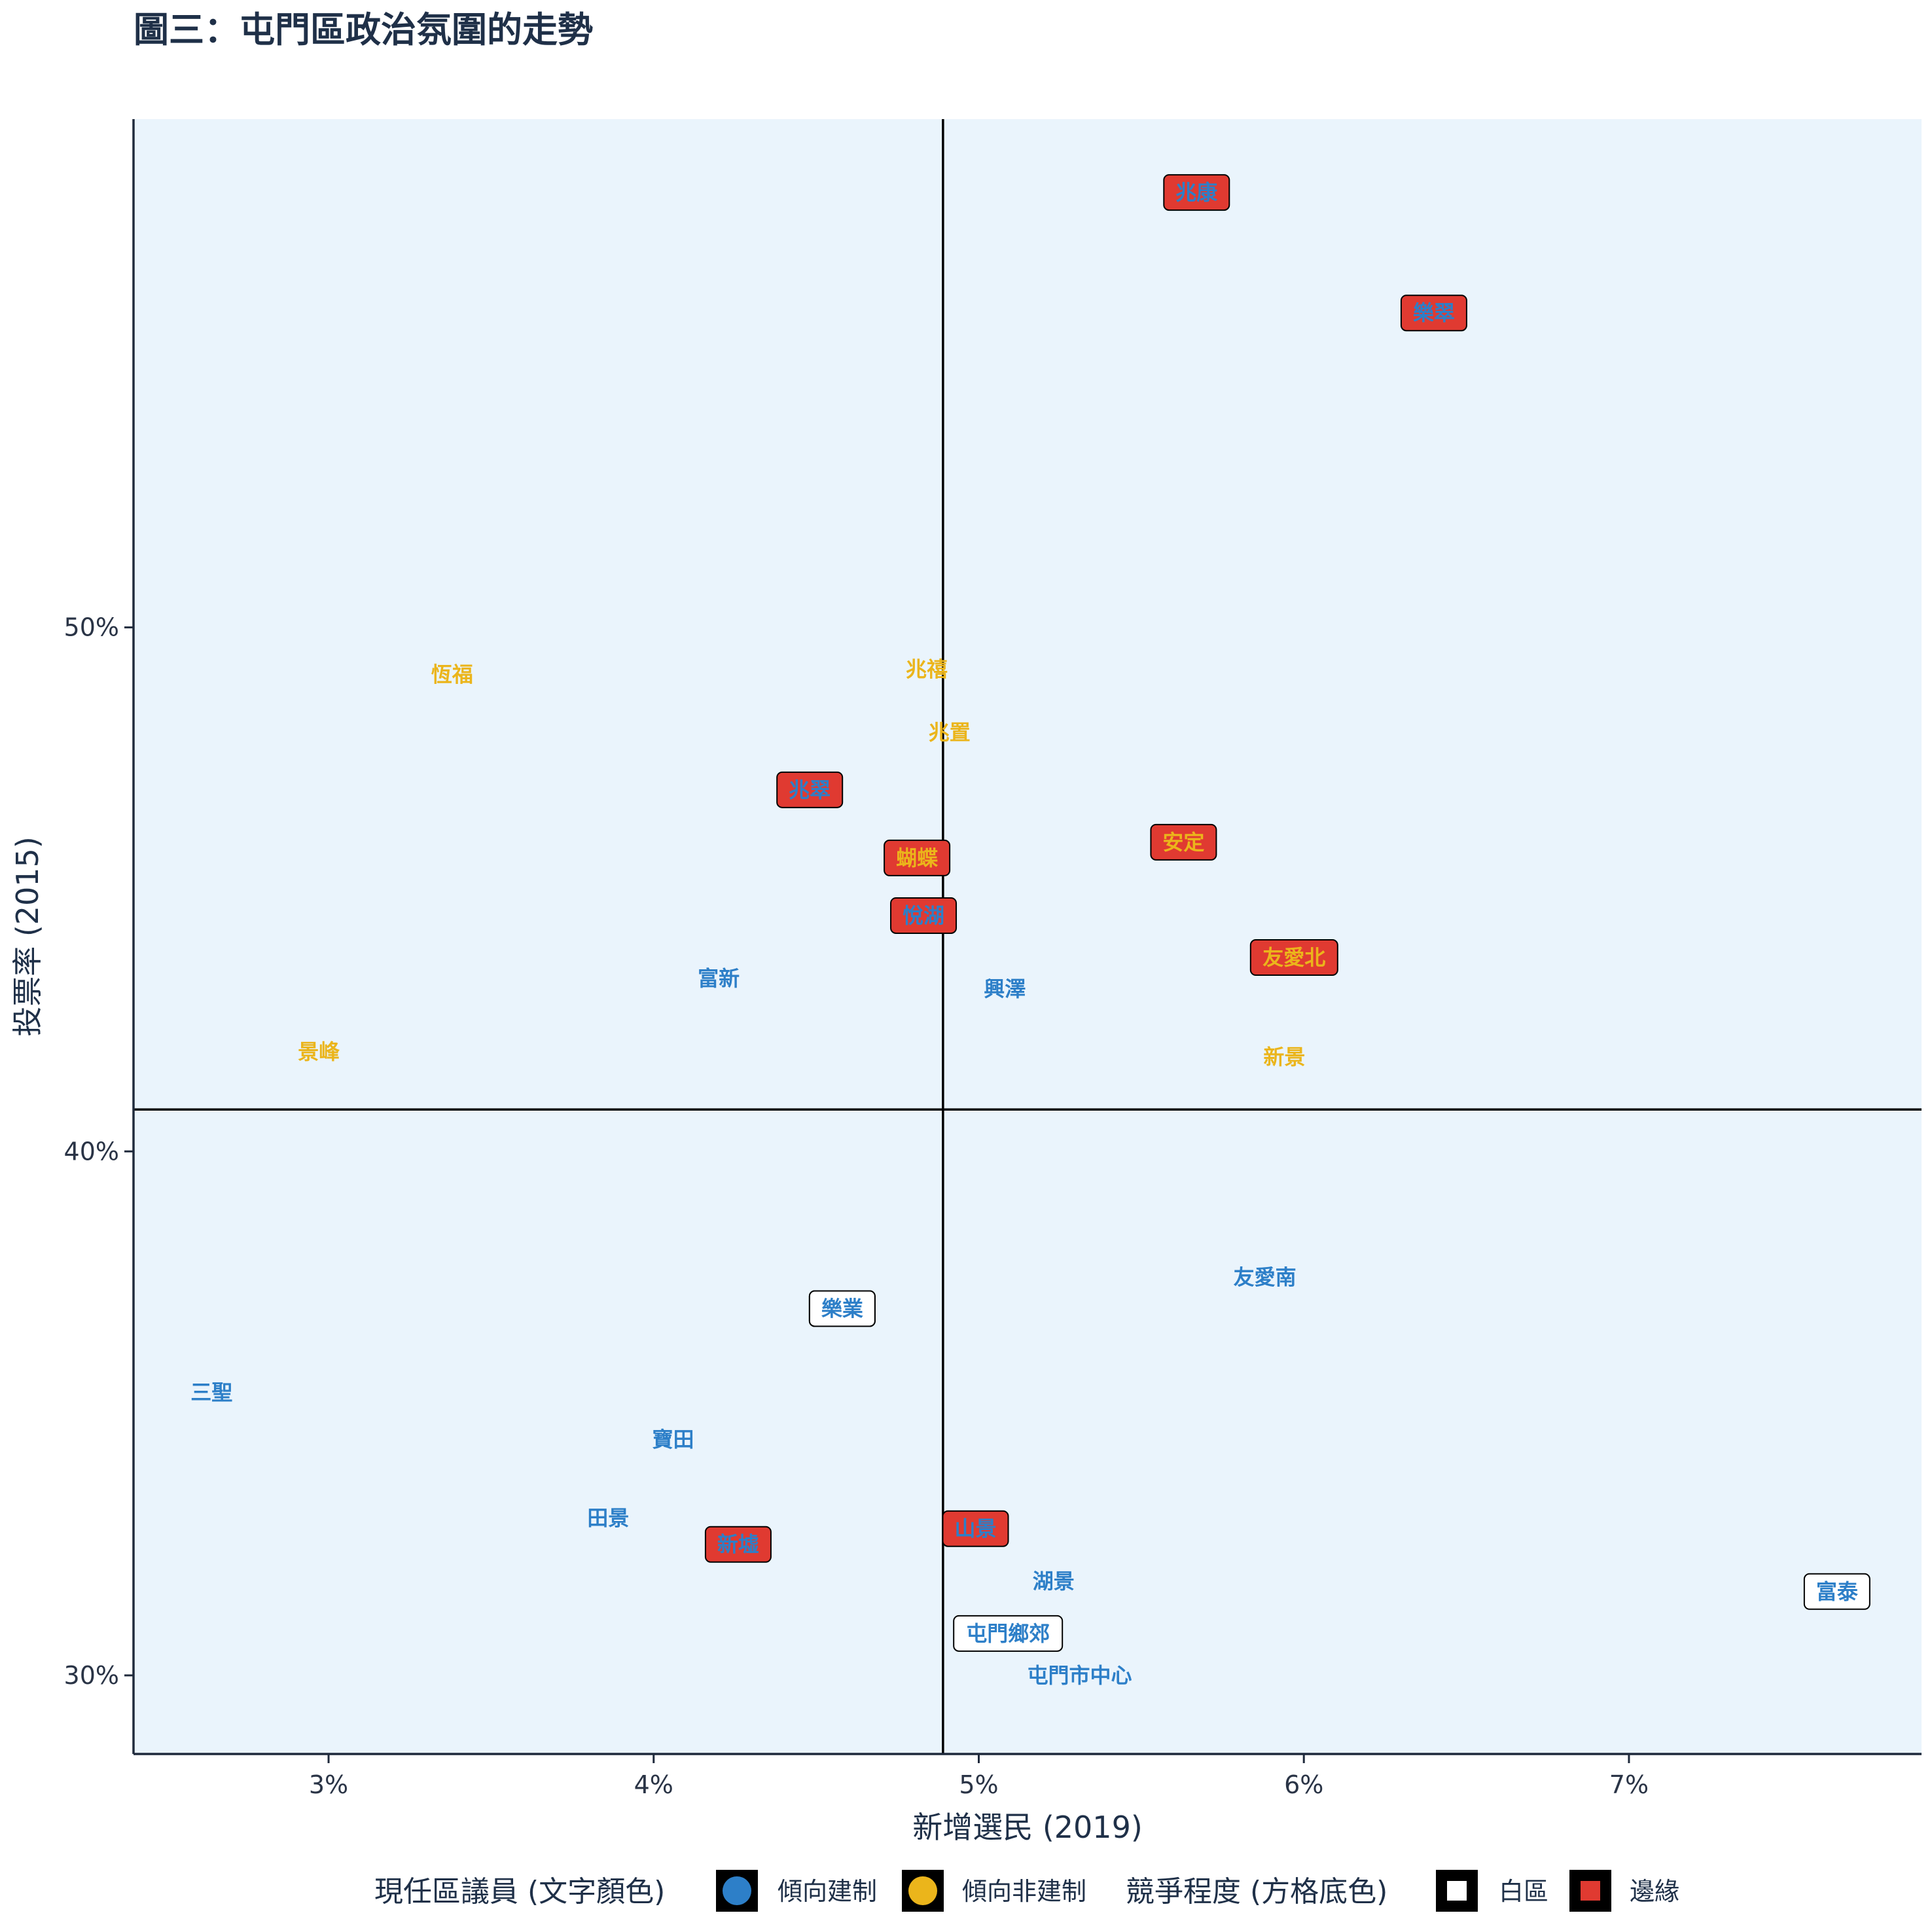 The width and height of the screenshot is (1932, 1932). I want to click on point-label: 樂翠, so click(1434, 312).